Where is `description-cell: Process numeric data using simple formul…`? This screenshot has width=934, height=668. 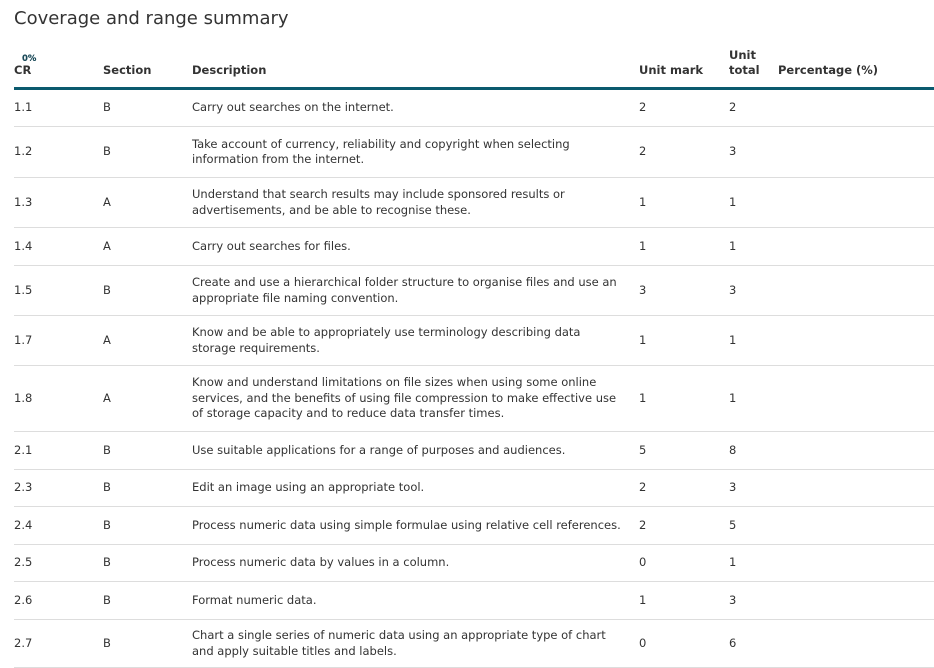
description-cell: Process numeric data using simple formul… is located at coordinates (415, 525).